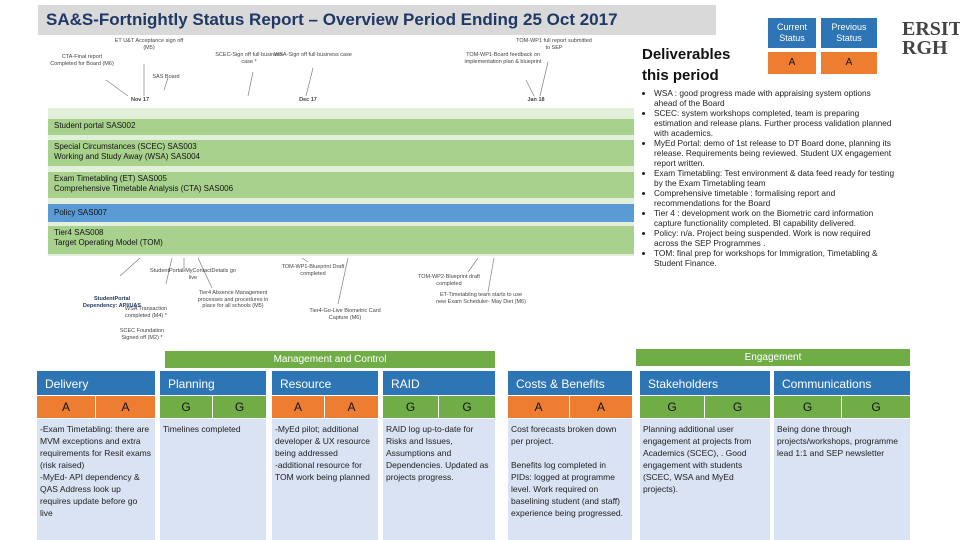 The width and height of the screenshot is (960, 540). I want to click on delivery-rag-previous: A, so click(125, 407).